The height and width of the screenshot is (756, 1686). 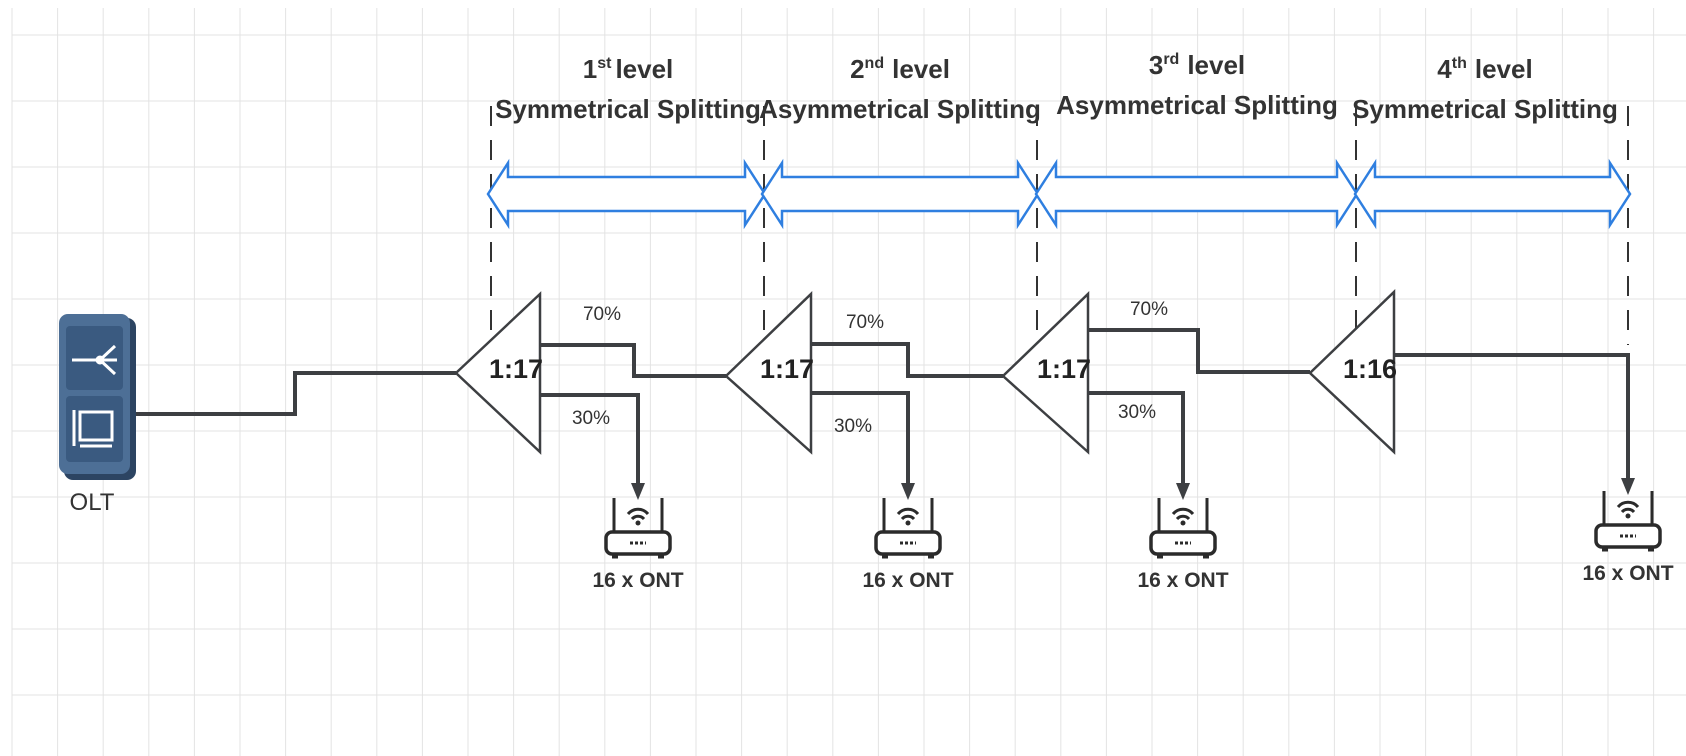 I want to click on fiber-splitter-4-output, so click(x=1512, y=416).